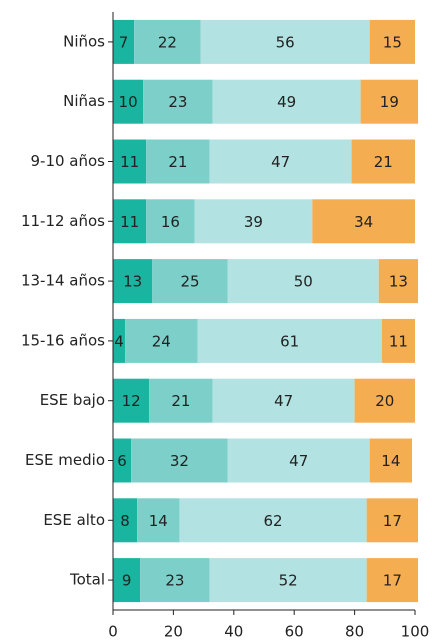 This screenshot has width=432, height=643. I want to click on x-tick-label: 100, so click(415, 632).